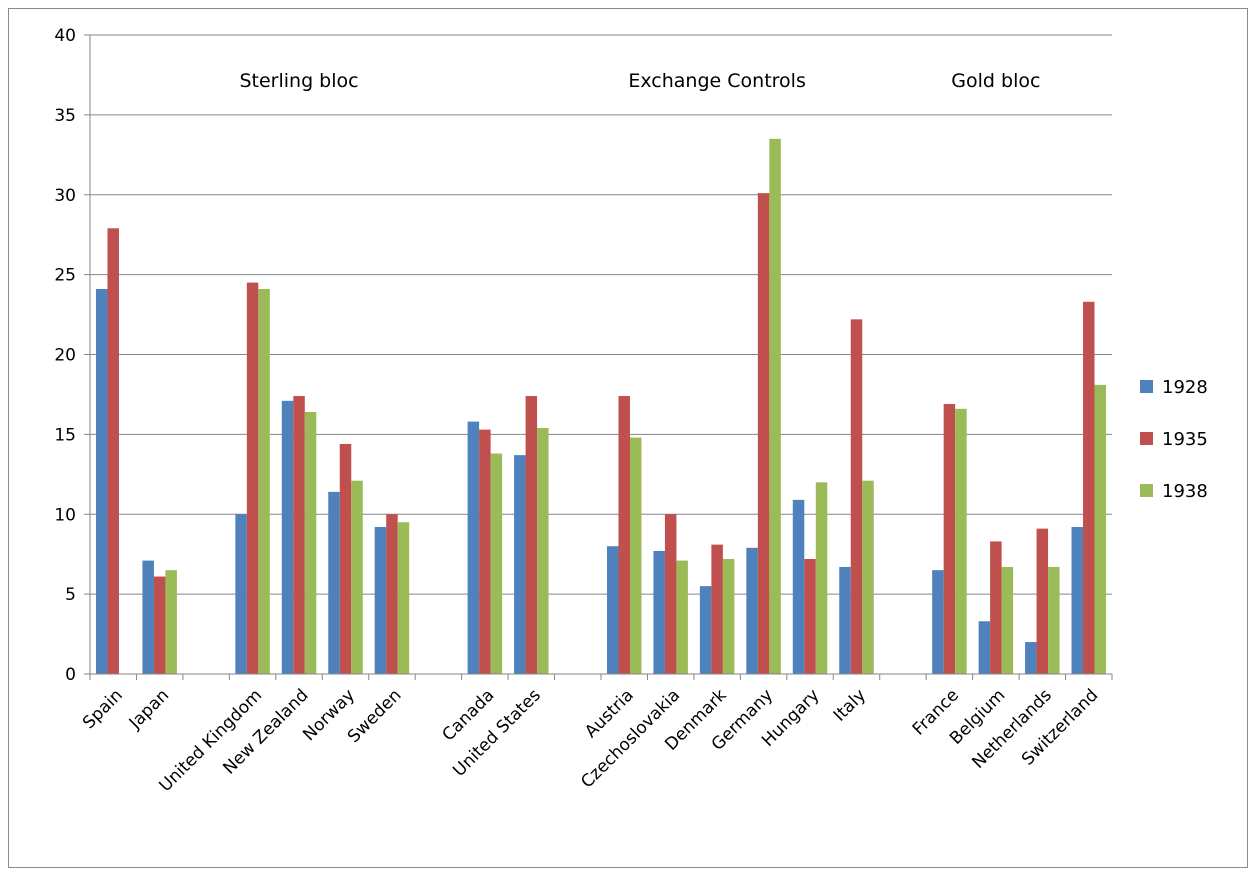 This screenshot has height=873, width=1254. What do you see at coordinates (1089, 487) in the screenshot?
I see `bar-1935-switzerland` at bounding box center [1089, 487].